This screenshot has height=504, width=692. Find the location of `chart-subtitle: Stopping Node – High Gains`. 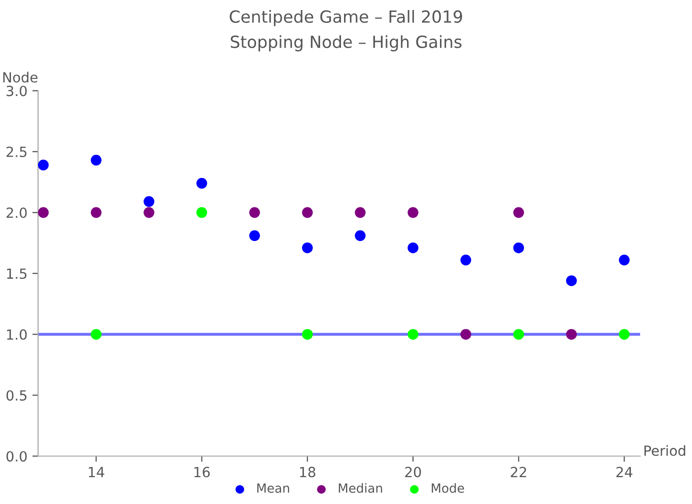

chart-subtitle: Stopping Node – High Gains is located at coordinates (346, 43).